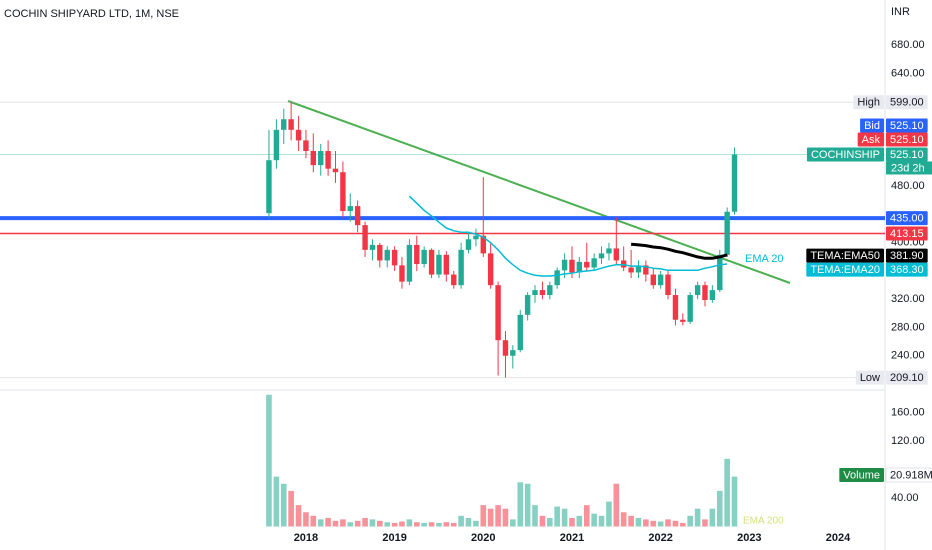 The width and height of the screenshot is (932, 550). What do you see at coordinates (483, 538) in the screenshot?
I see `x-tick-label: 2020` at bounding box center [483, 538].